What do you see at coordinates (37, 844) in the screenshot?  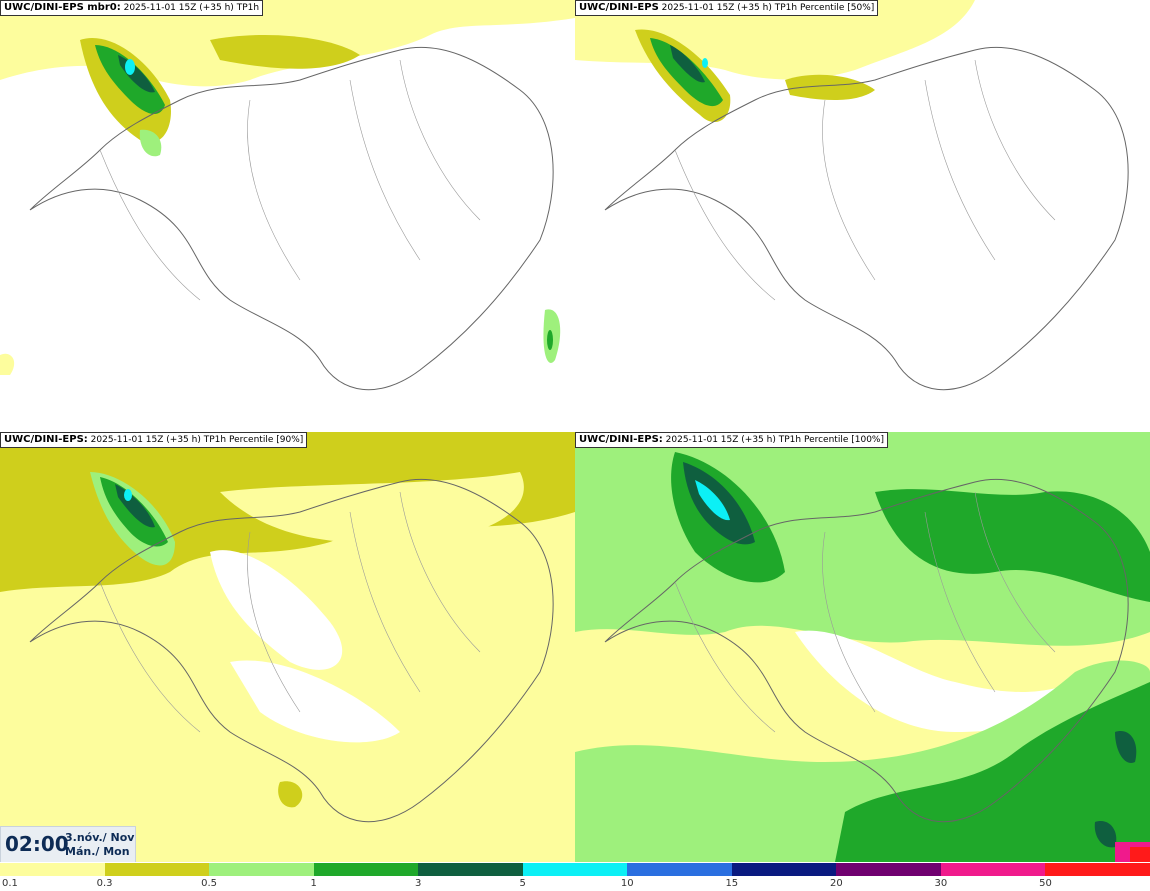 I see `time-clock: 02:00` at bounding box center [37, 844].